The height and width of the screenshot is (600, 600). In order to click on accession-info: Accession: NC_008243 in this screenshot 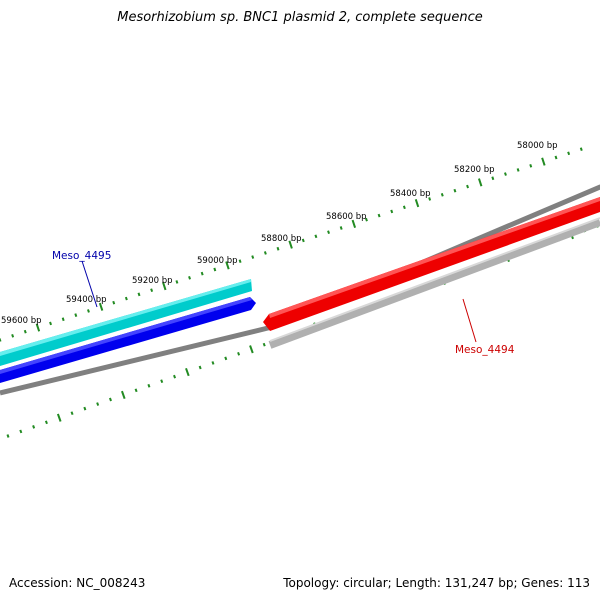, I will do `click(77, 583)`.